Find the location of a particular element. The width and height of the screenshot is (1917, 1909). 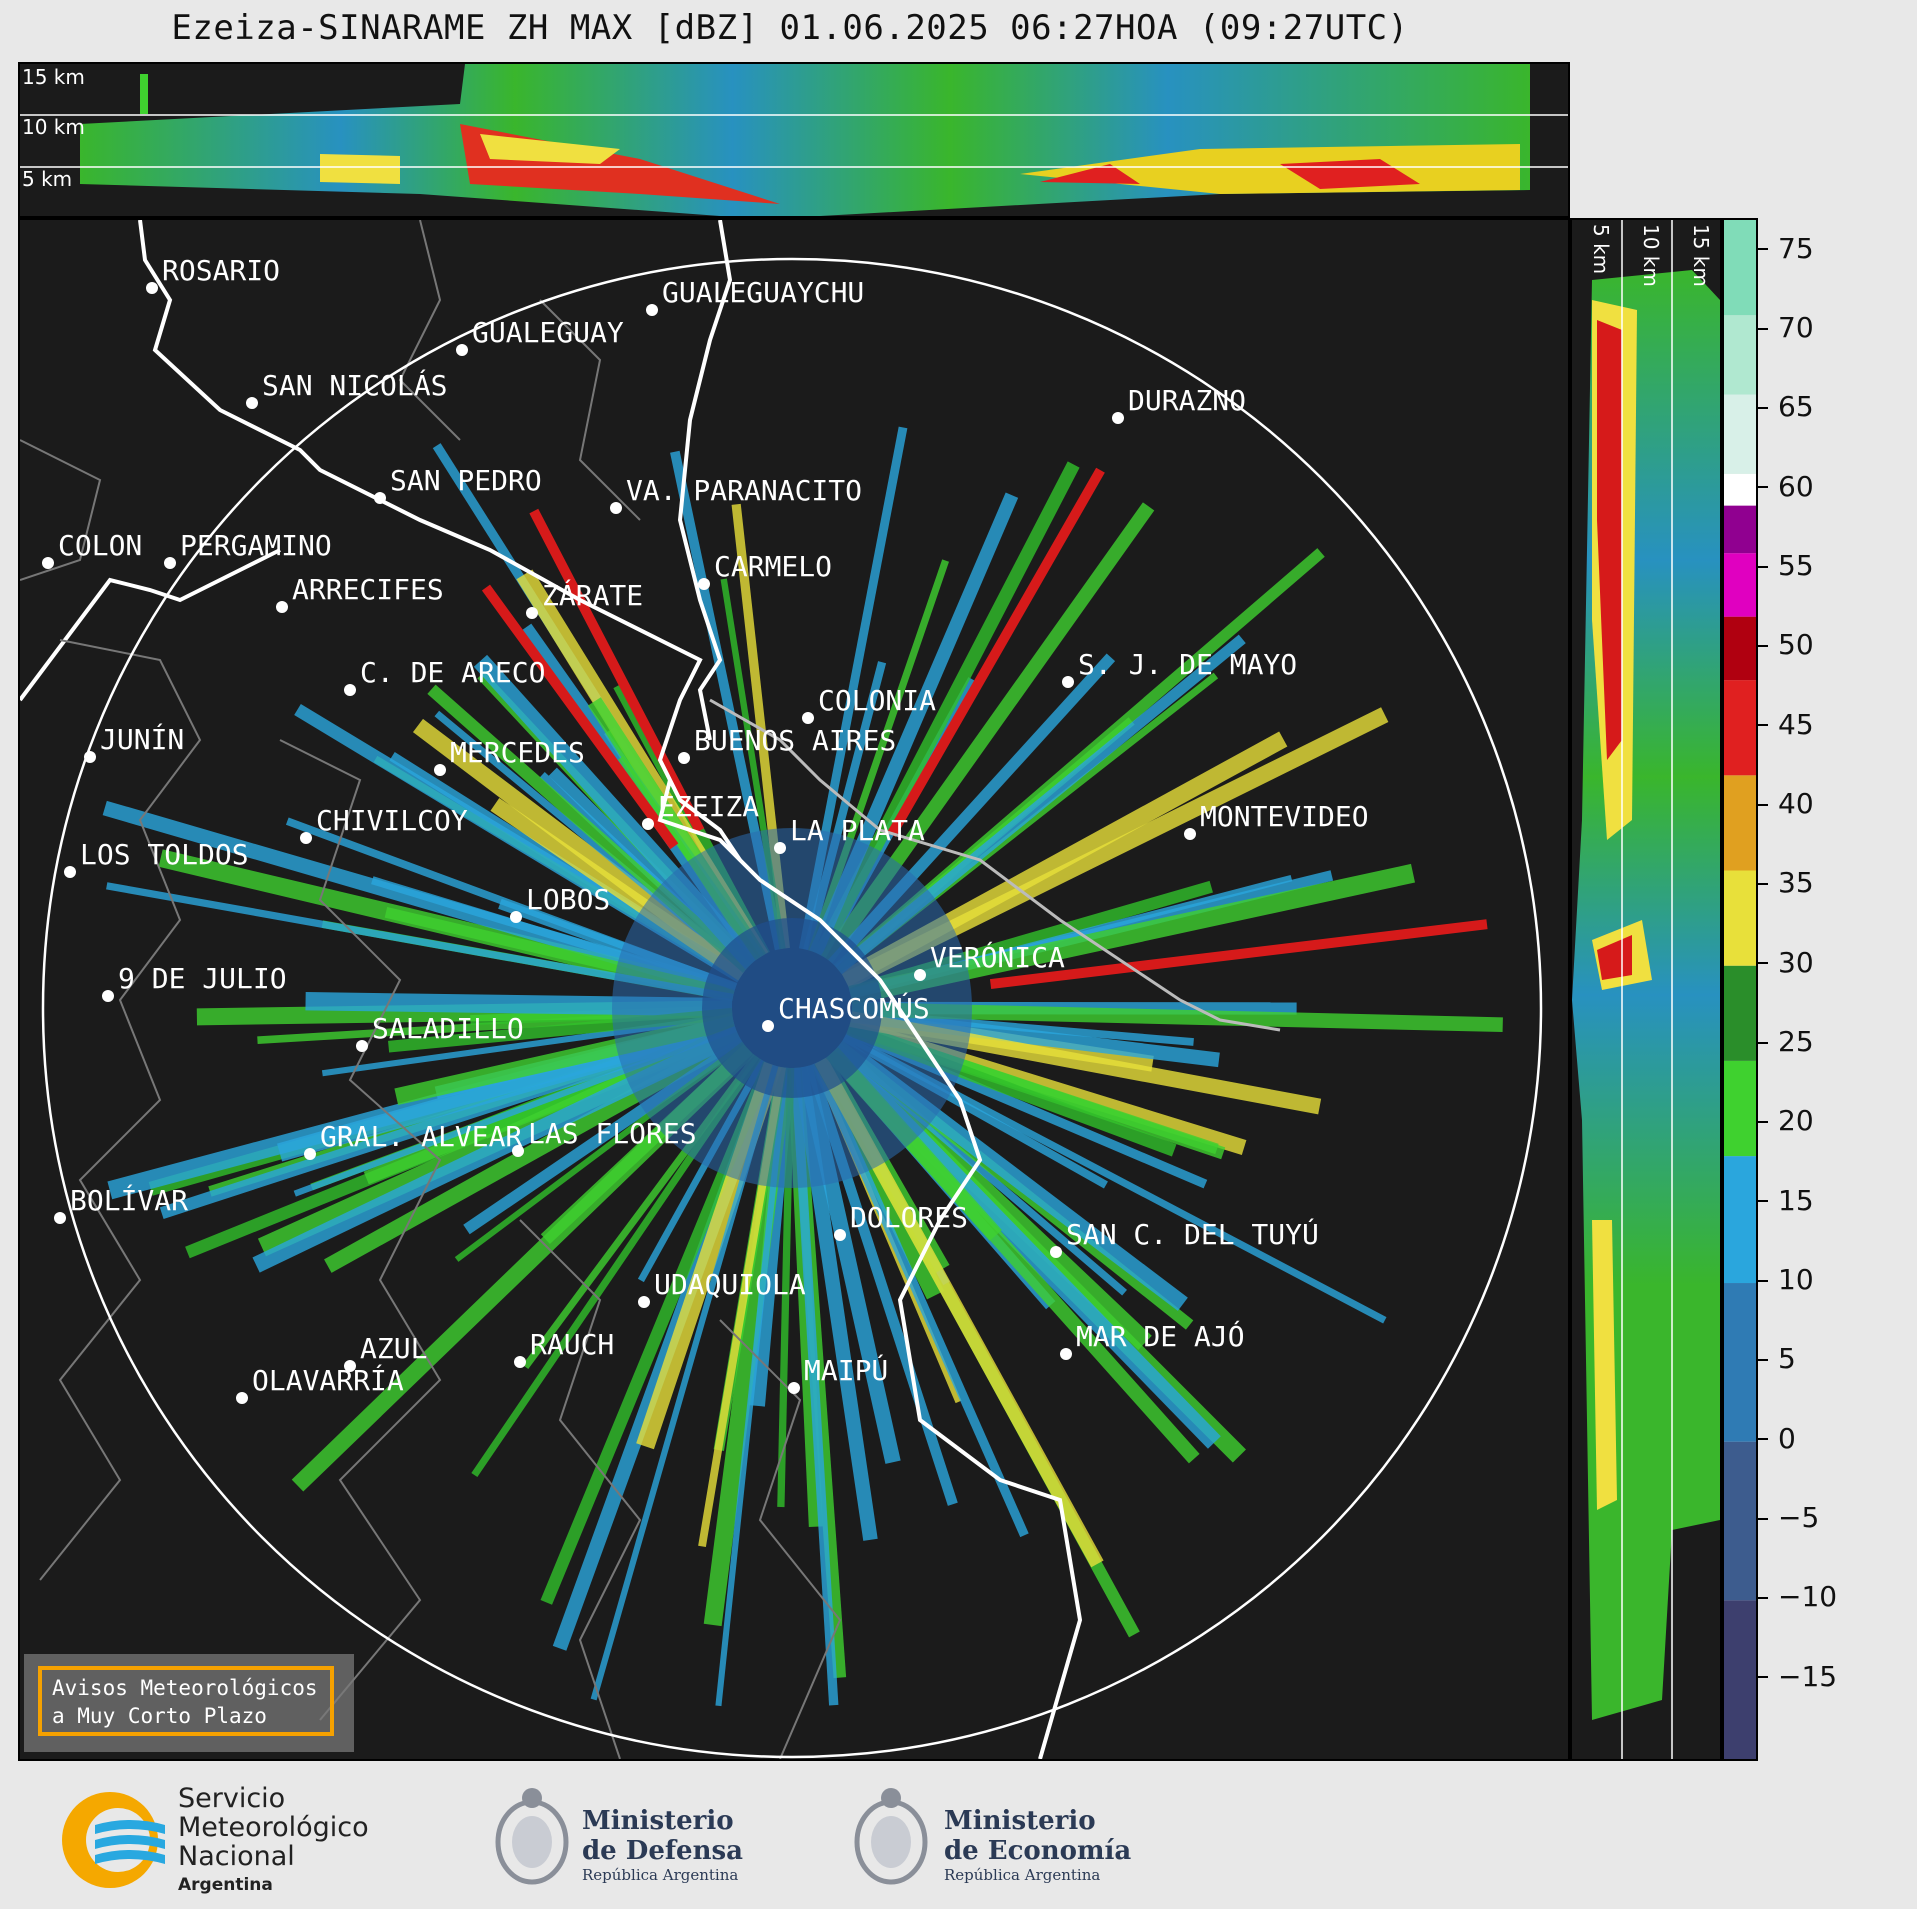

city-marker: COLON is located at coordinates (92, 549).